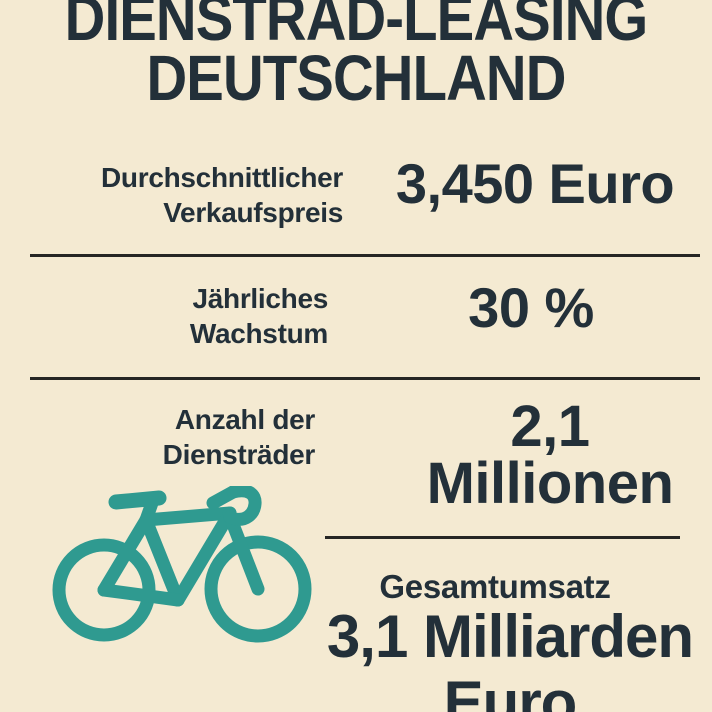  What do you see at coordinates (495, 586) in the screenshot?
I see `stat-label-total-revenue: Gesamtumsatz` at bounding box center [495, 586].